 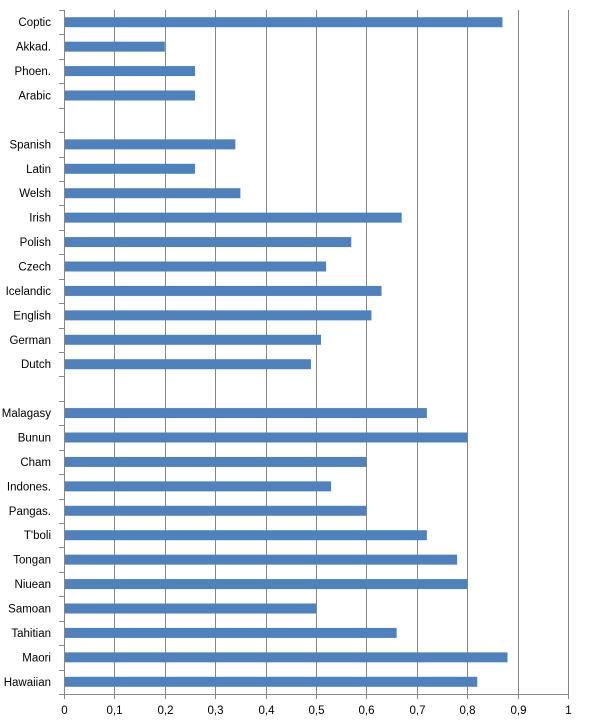 What do you see at coordinates (29, 292) in the screenshot?
I see `category-label: Icelandic` at bounding box center [29, 292].